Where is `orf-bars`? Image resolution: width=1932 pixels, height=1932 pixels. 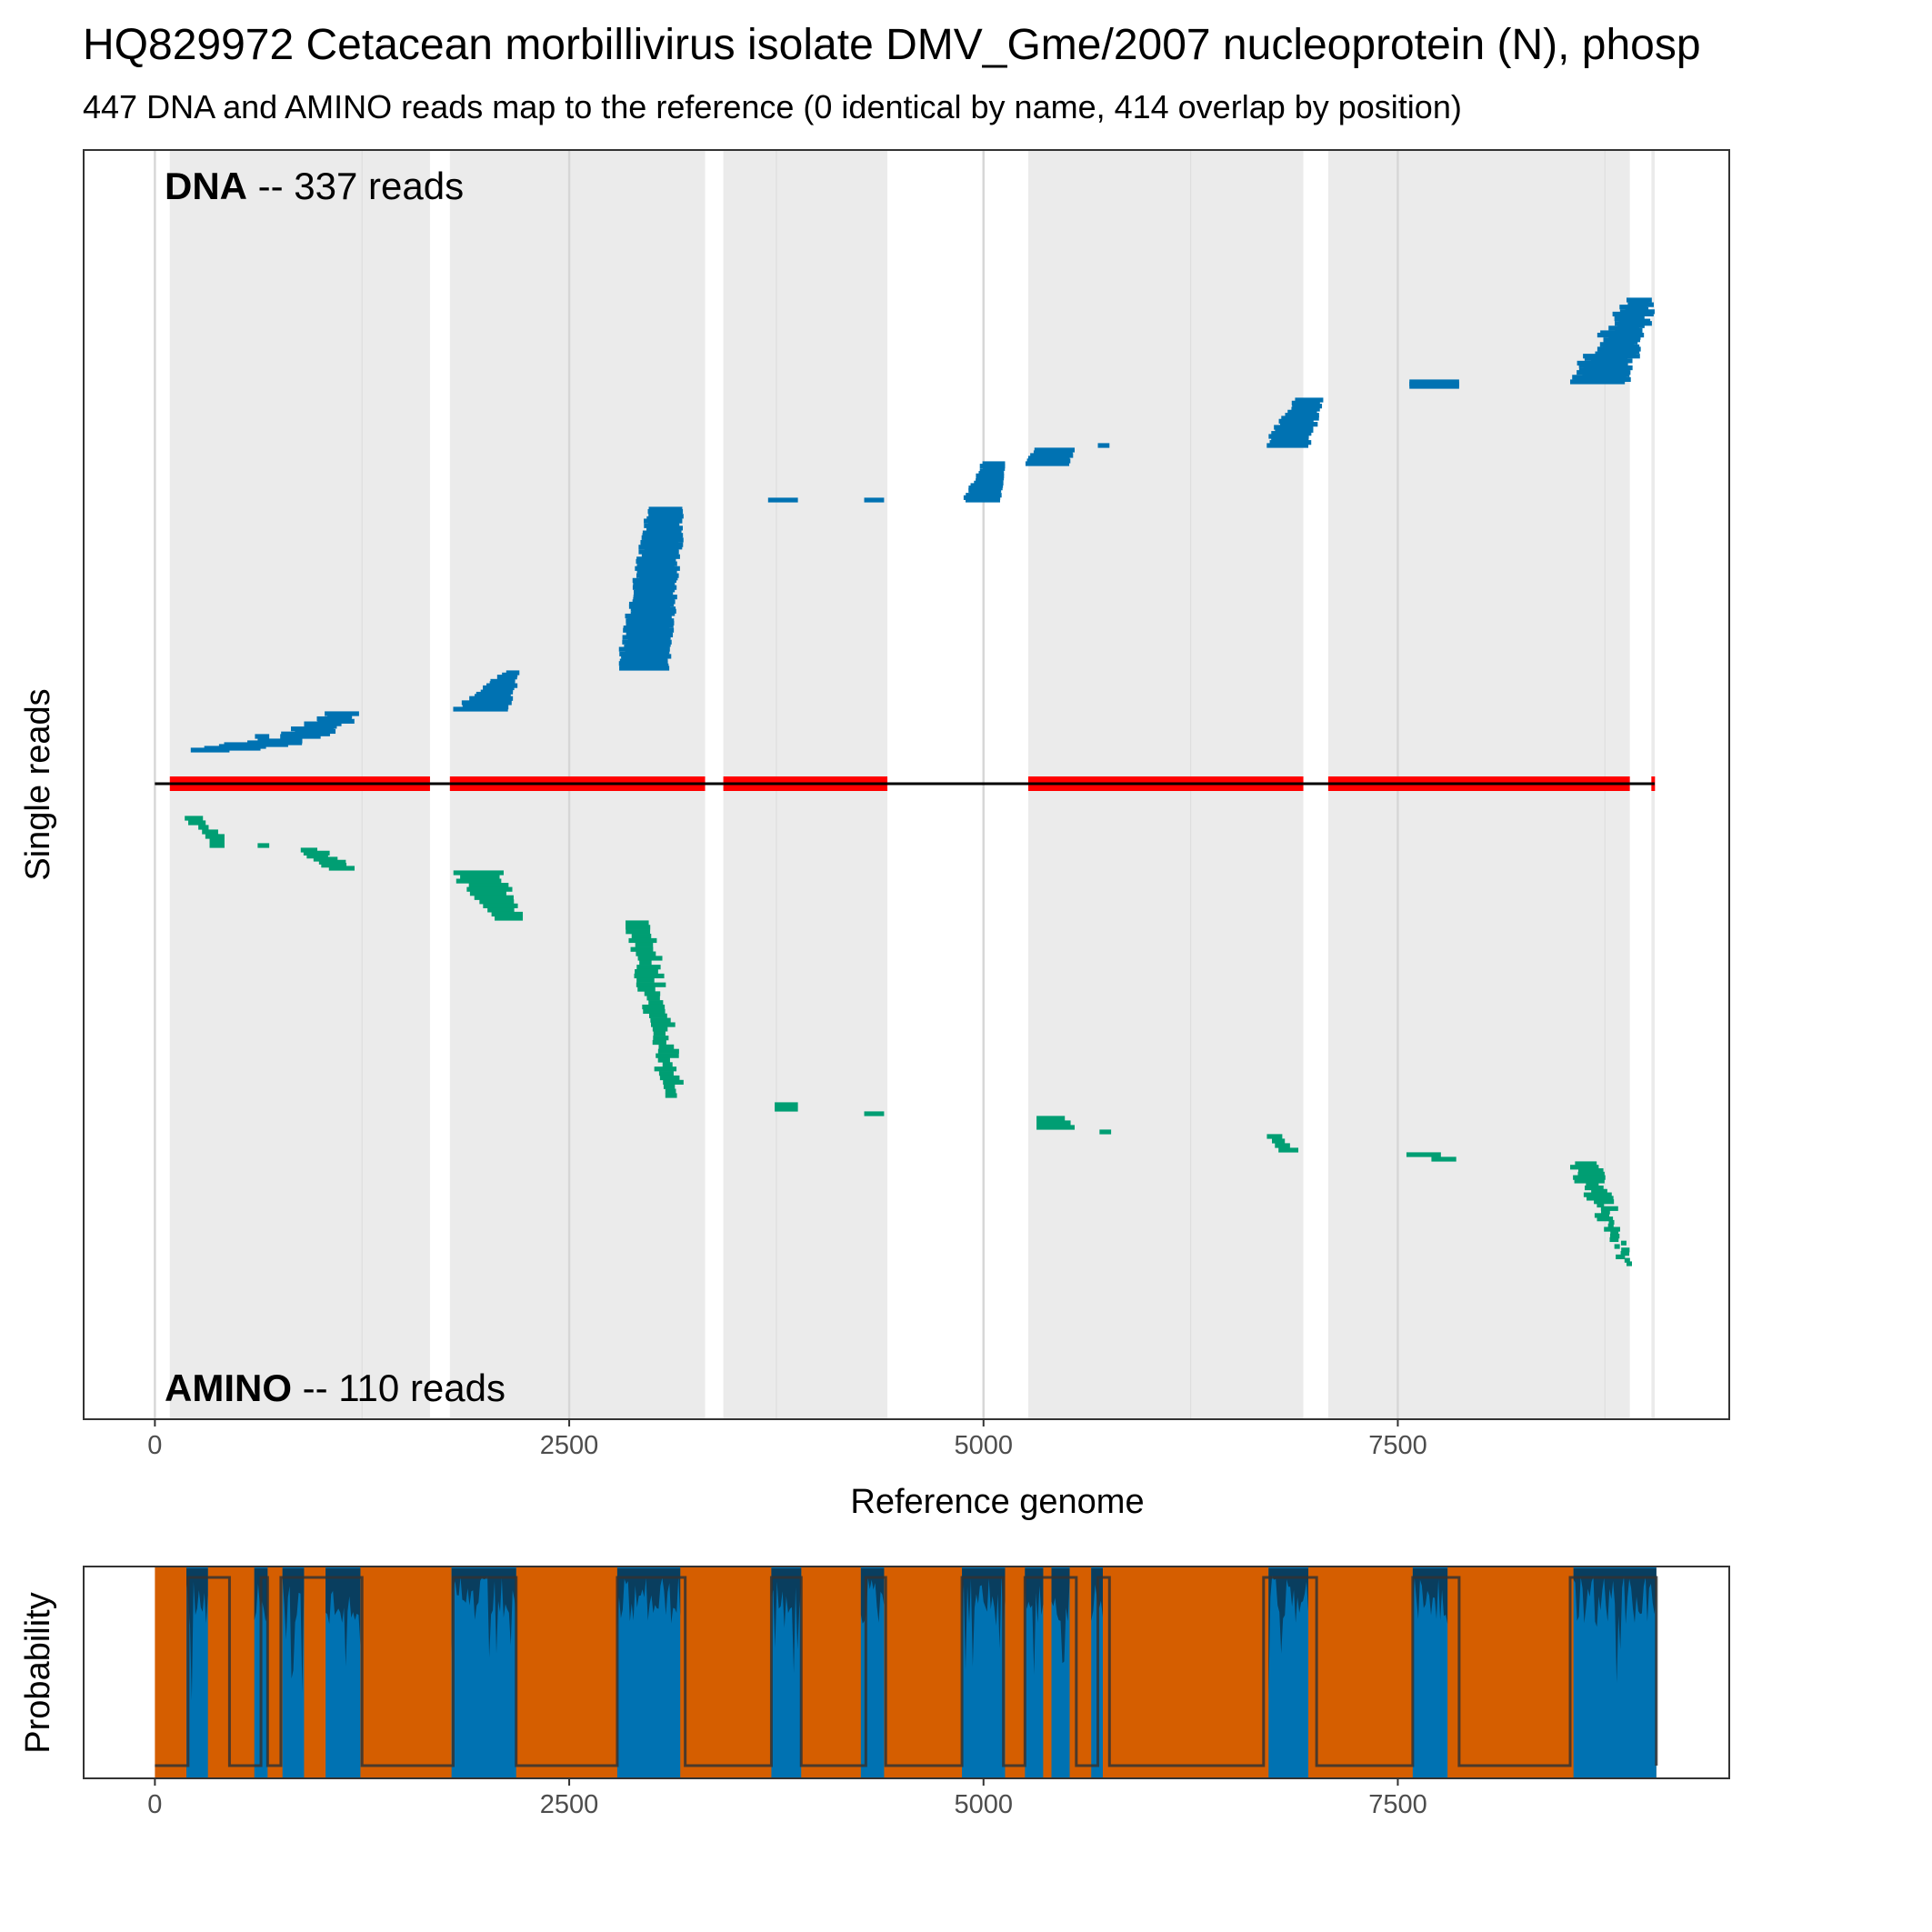 orf-bars is located at coordinates (905, 783).